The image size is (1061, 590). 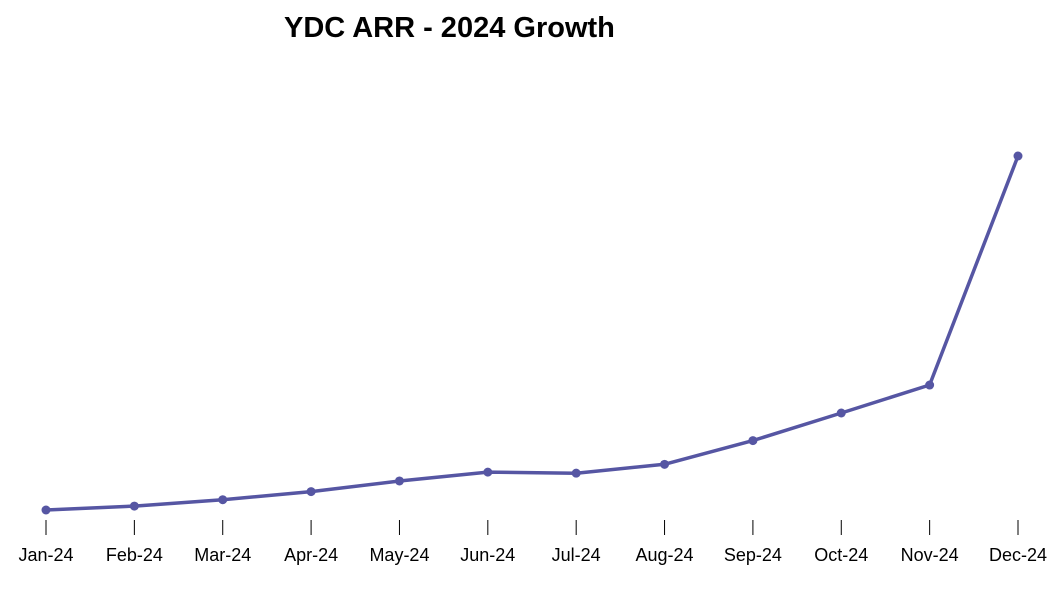 I want to click on x-tick-label: Mar-24, so click(x=222, y=555).